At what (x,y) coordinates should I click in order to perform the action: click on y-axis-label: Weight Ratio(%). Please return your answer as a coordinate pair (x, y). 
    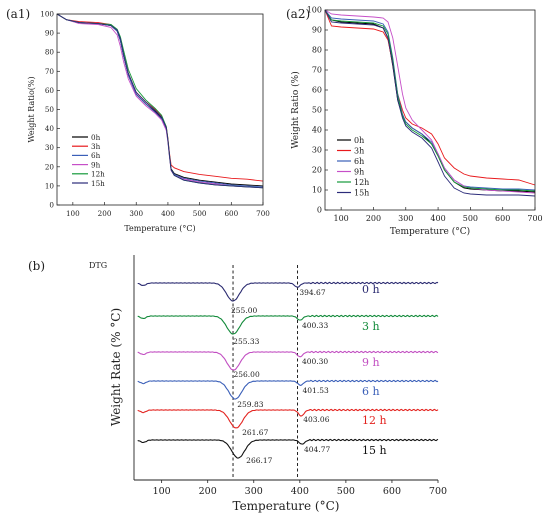
    Looking at the image, I should click on (31, 109).